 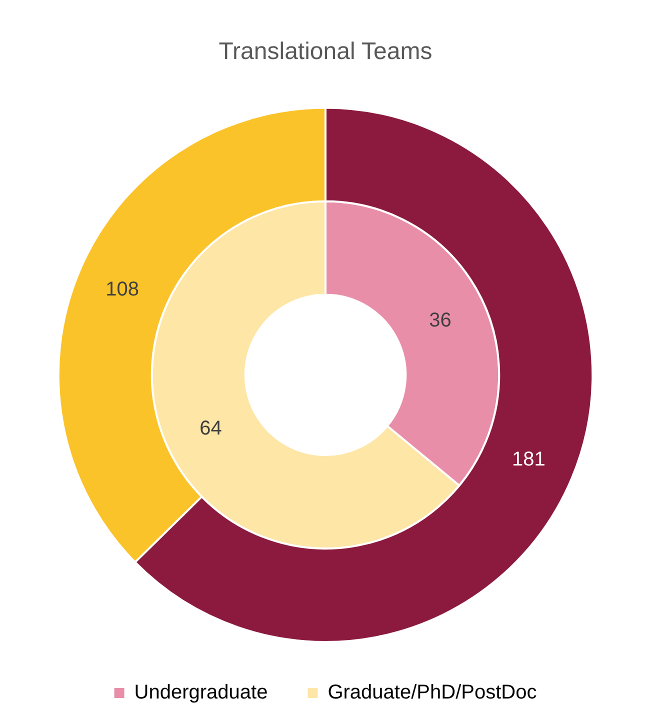 What do you see at coordinates (211, 428) in the screenshot?
I see `data-label: 64` at bounding box center [211, 428].